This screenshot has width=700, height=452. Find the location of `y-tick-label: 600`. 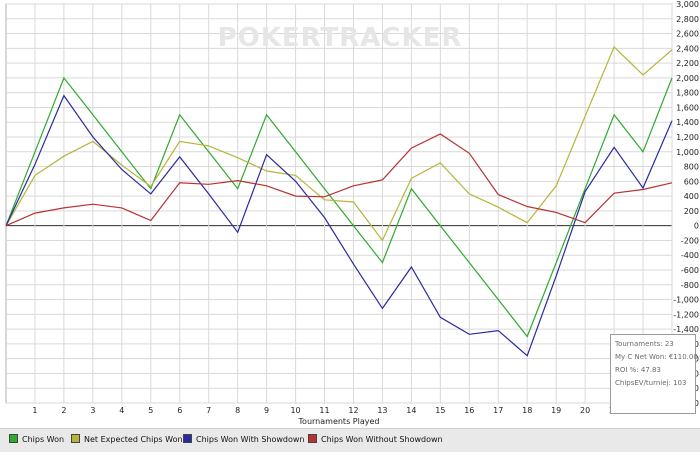

y-tick-label: 600 is located at coordinates (691, 181).